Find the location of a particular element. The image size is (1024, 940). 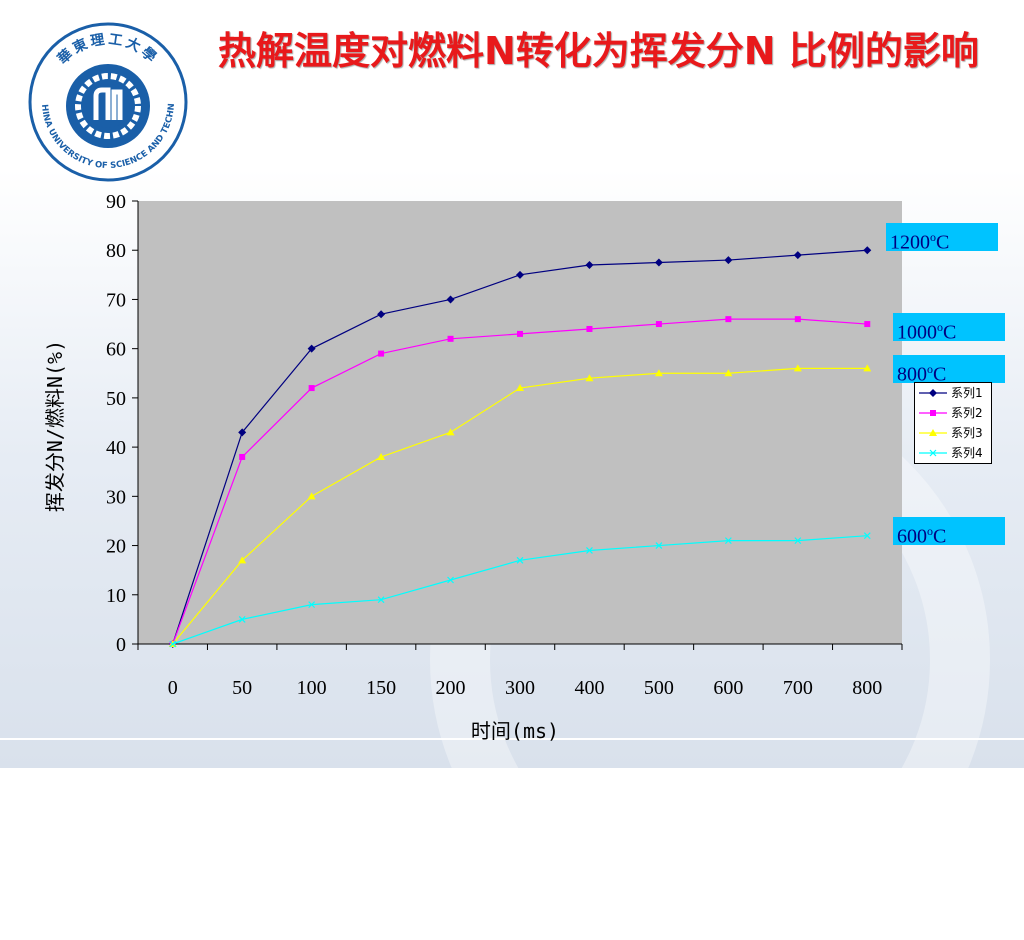

annotation-800c-num: 800 is located at coordinates (912, 374).